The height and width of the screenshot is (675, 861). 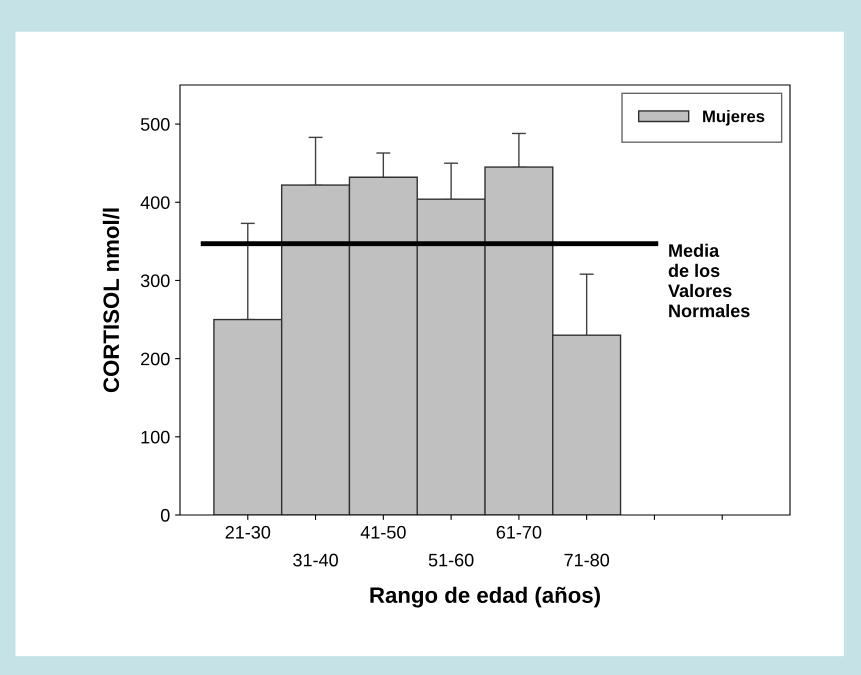 What do you see at coordinates (156, 437) in the screenshot?
I see `y-tick-label: 100` at bounding box center [156, 437].